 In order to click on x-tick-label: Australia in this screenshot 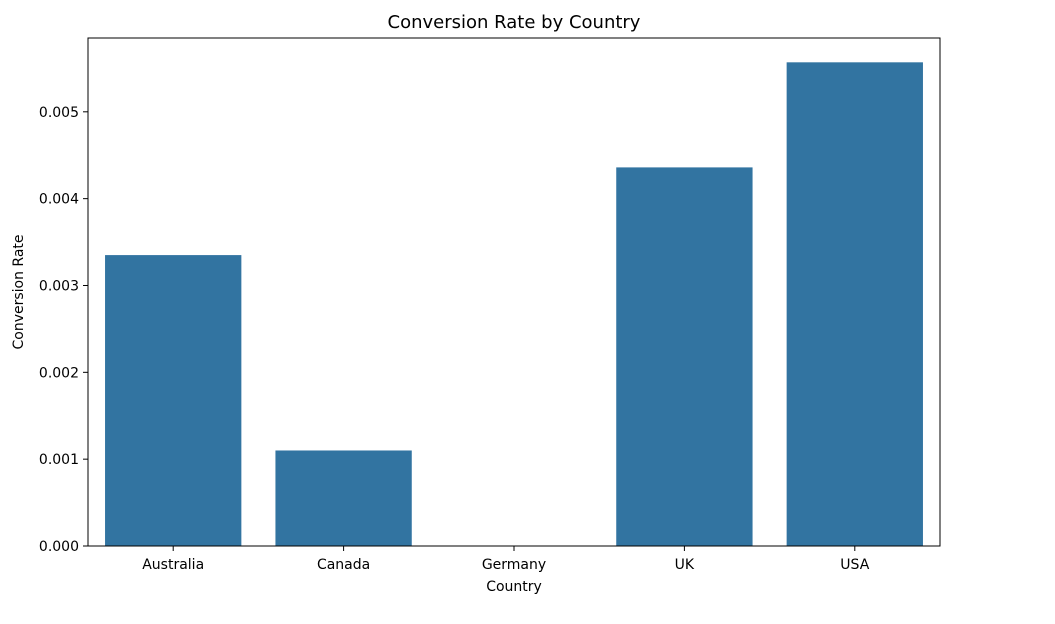, I will do `click(173, 565)`.